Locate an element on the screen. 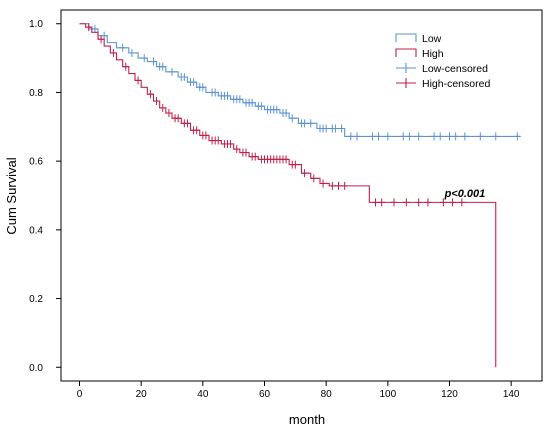  x-tick-label: 40 is located at coordinates (203, 394).